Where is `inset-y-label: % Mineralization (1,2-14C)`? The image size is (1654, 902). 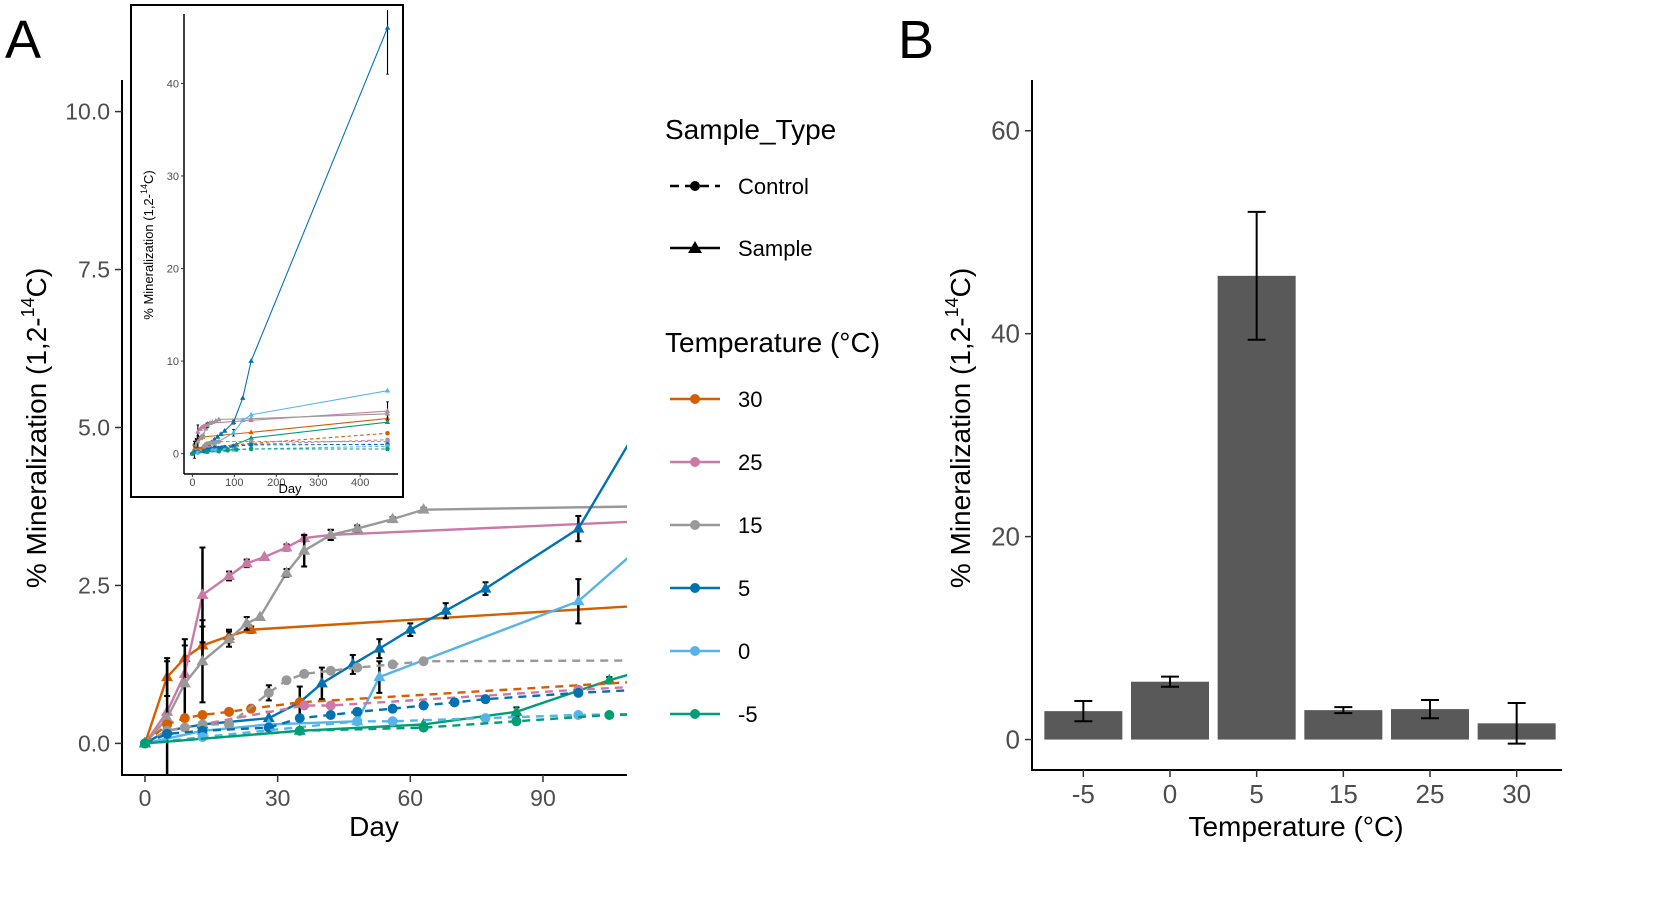 inset-y-label: % Mineralization (1,2-14C) is located at coordinates (147, 244).